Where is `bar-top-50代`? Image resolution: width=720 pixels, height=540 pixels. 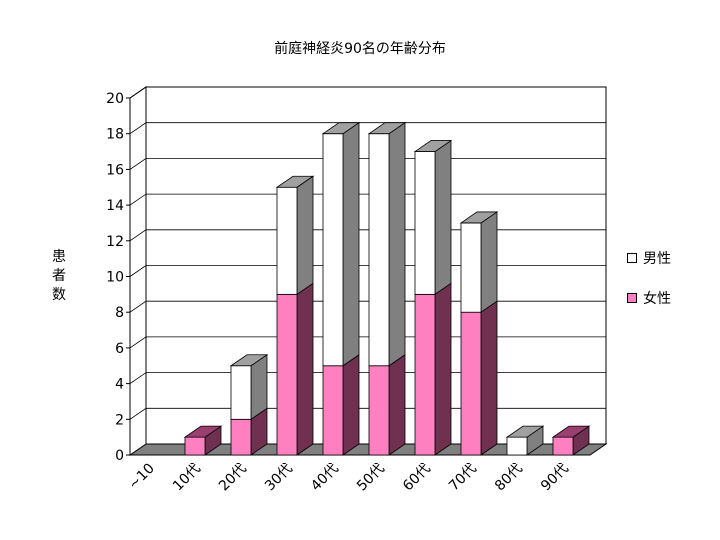
bar-top-50代 is located at coordinates (387, 128).